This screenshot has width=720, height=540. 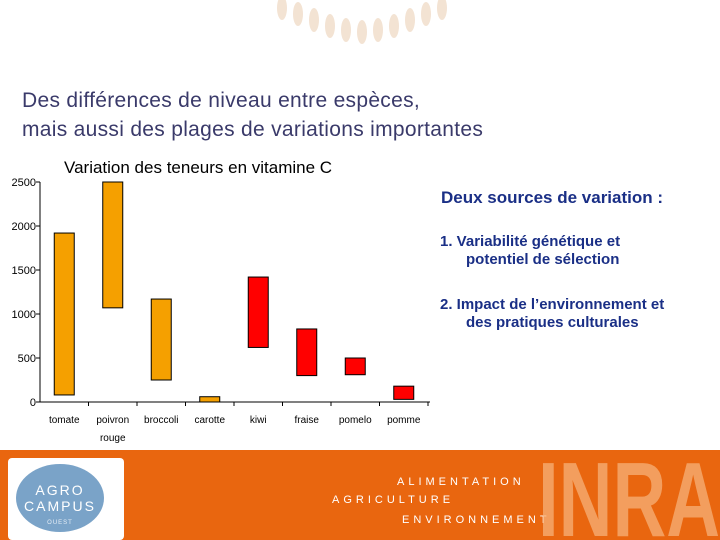 I want to click on footer-word-environnement: ENVIRONNEMENT, so click(x=476, y=520).